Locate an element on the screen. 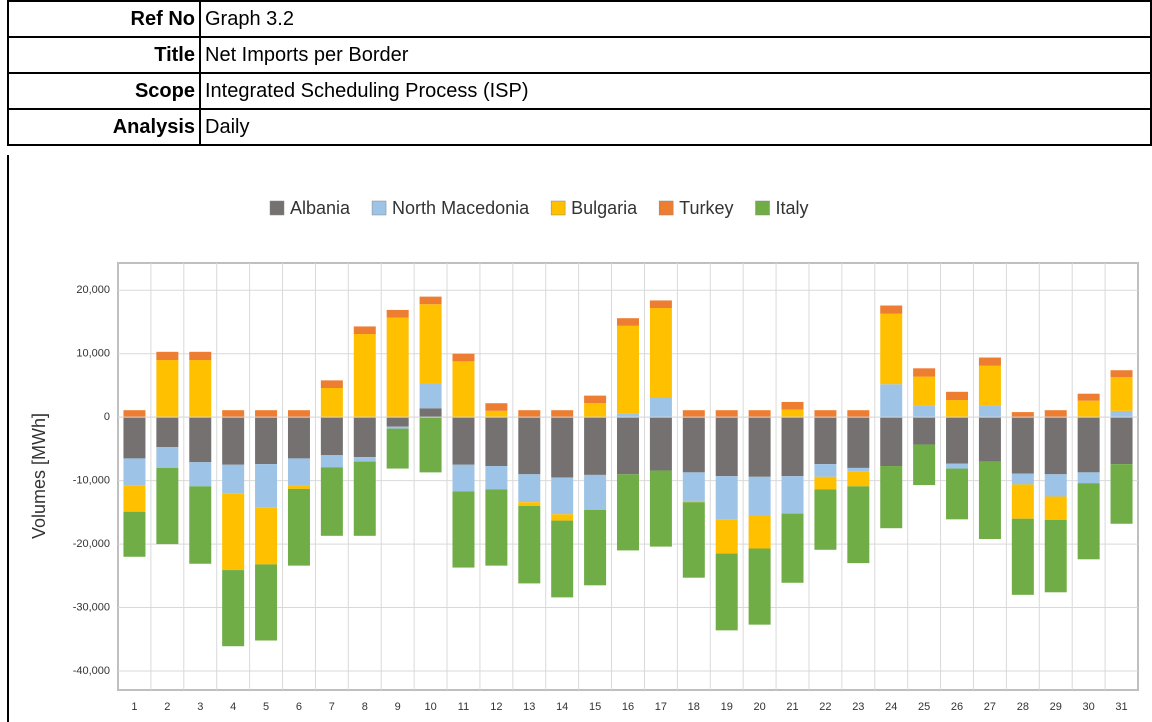  x-tick-label: 4 is located at coordinates (233, 707).